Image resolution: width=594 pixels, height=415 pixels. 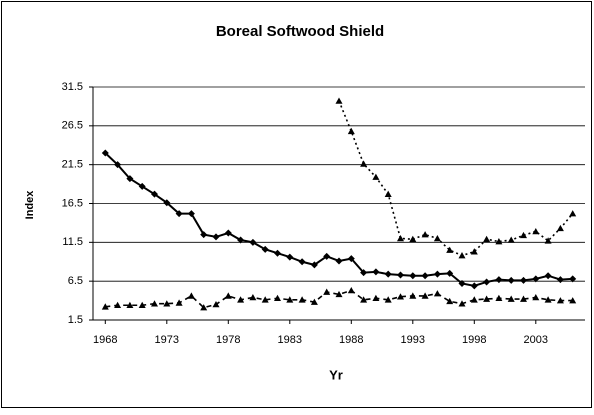 What do you see at coordinates (72, 87) in the screenshot?
I see `y-tick-label: 31.5` at bounding box center [72, 87].